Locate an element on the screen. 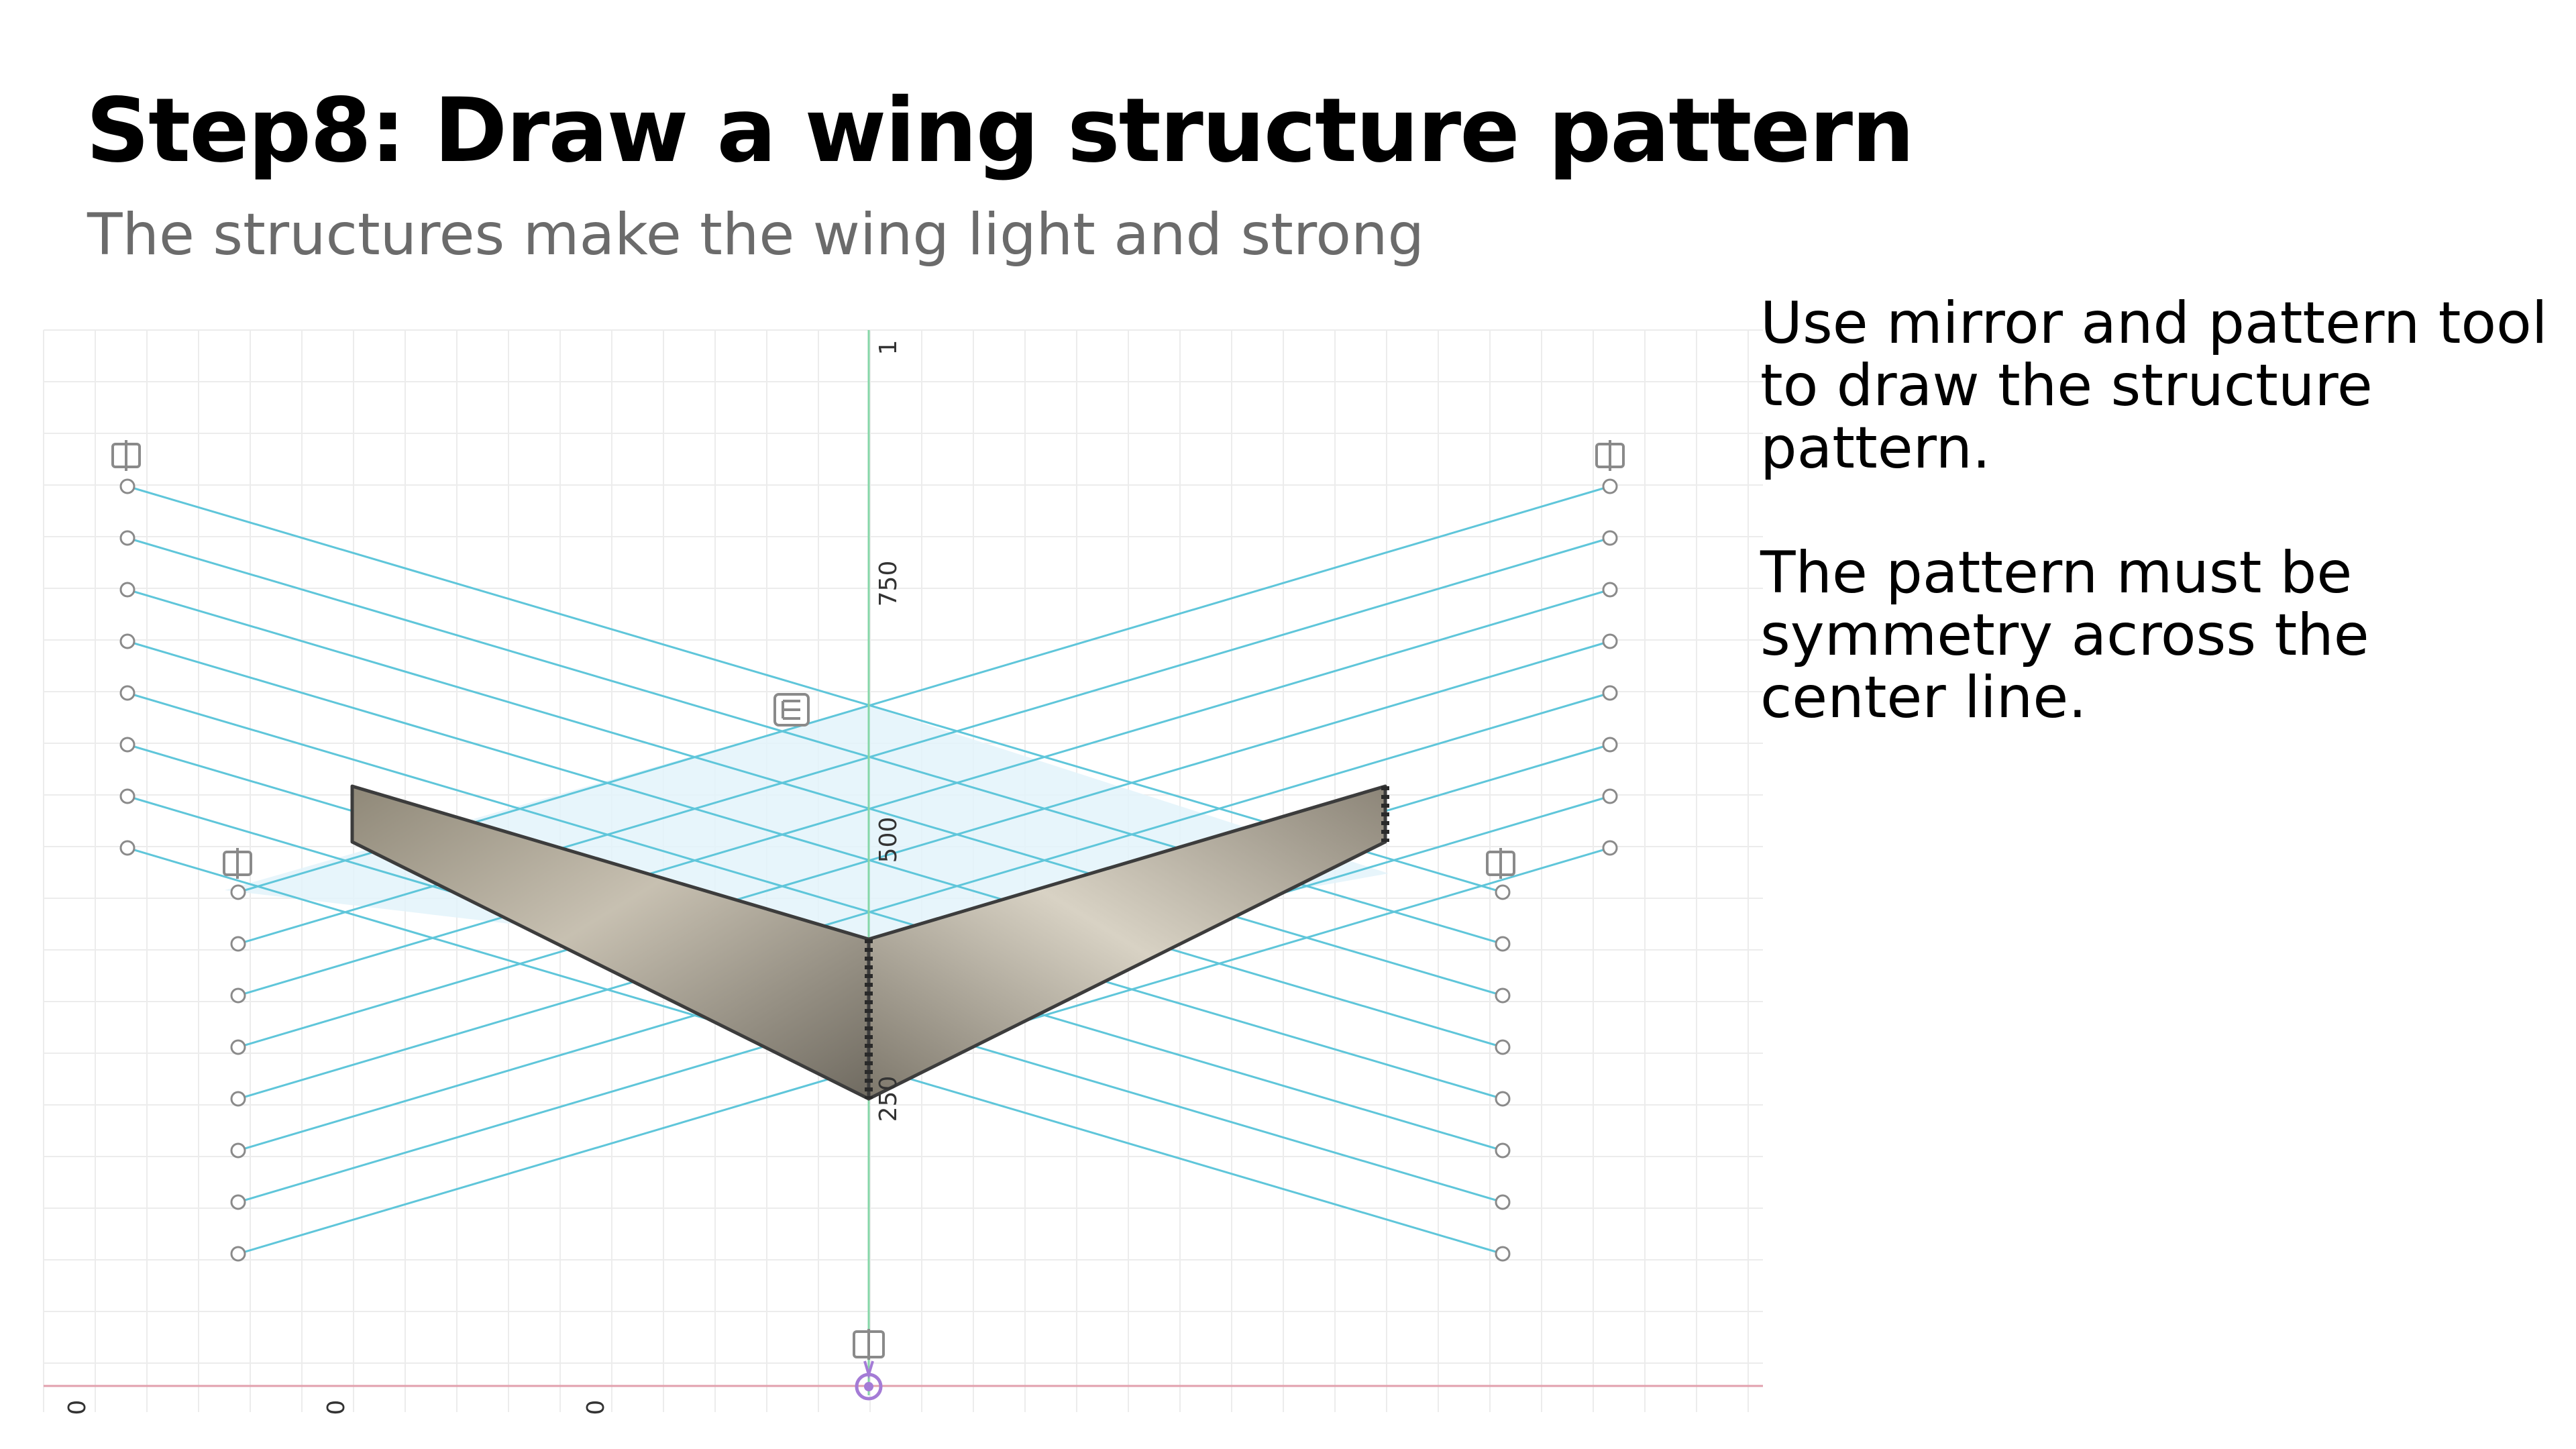  pattern-constraint-icon is located at coordinates (791, 710).